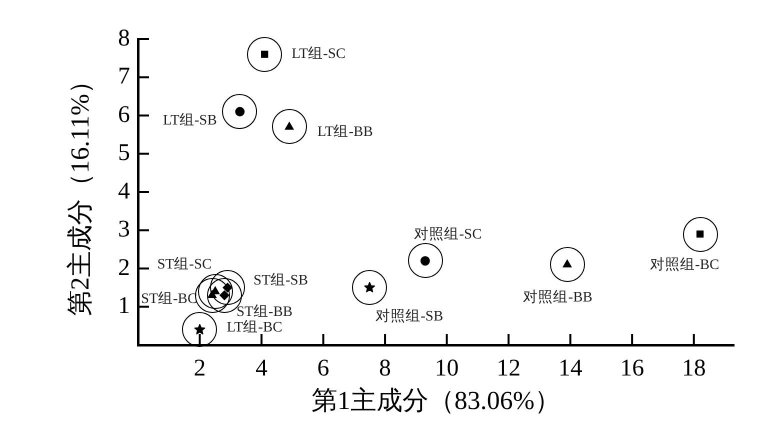 The width and height of the screenshot is (759, 444). Describe the element at coordinates (685, 264) in the screenshot. I see `series-label: 对照组-BC` at that location.